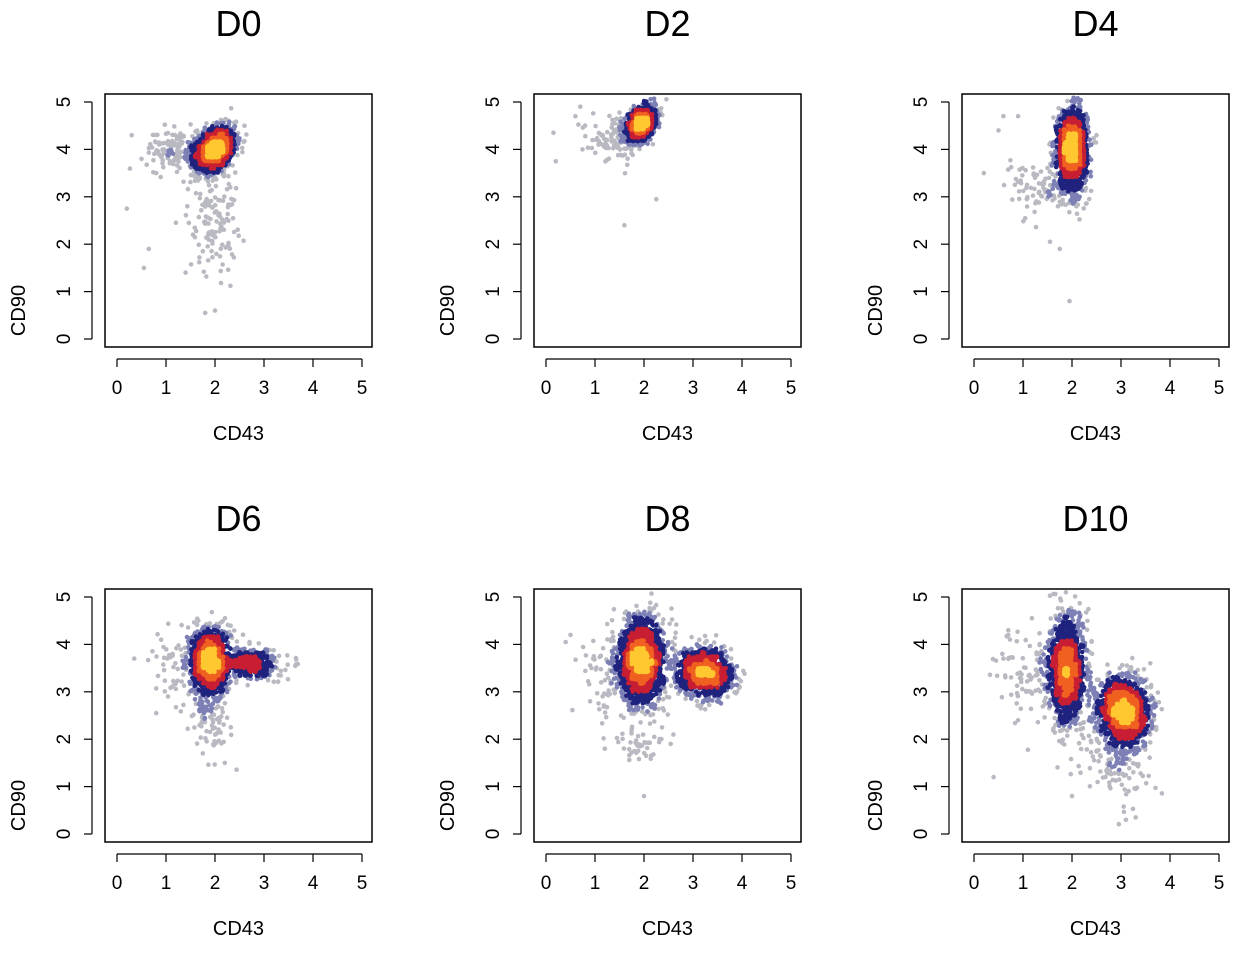  What do you see at coordinates (595, 388) in the screenshot?
I see `x-tick-label: 1` at bounding box center [595, 388].